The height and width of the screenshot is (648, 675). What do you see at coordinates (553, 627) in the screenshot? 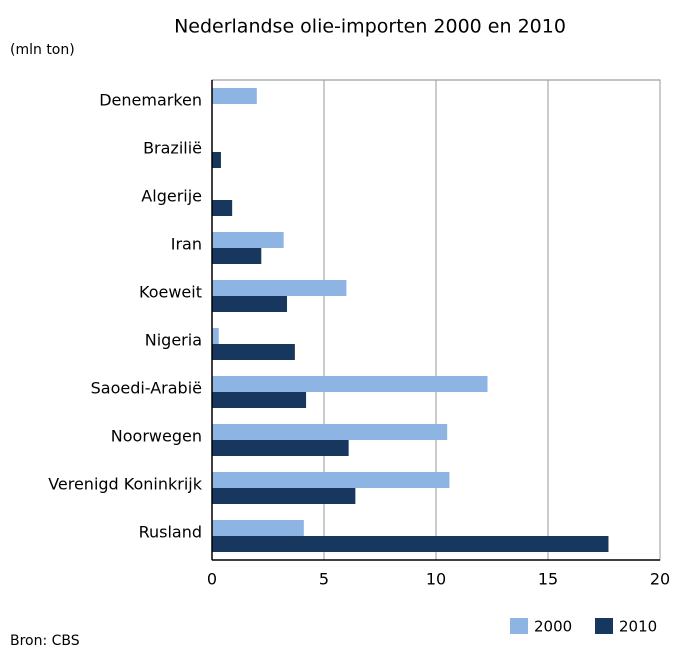
I see `legend-label: 2000` at bounding box center [553, 627].